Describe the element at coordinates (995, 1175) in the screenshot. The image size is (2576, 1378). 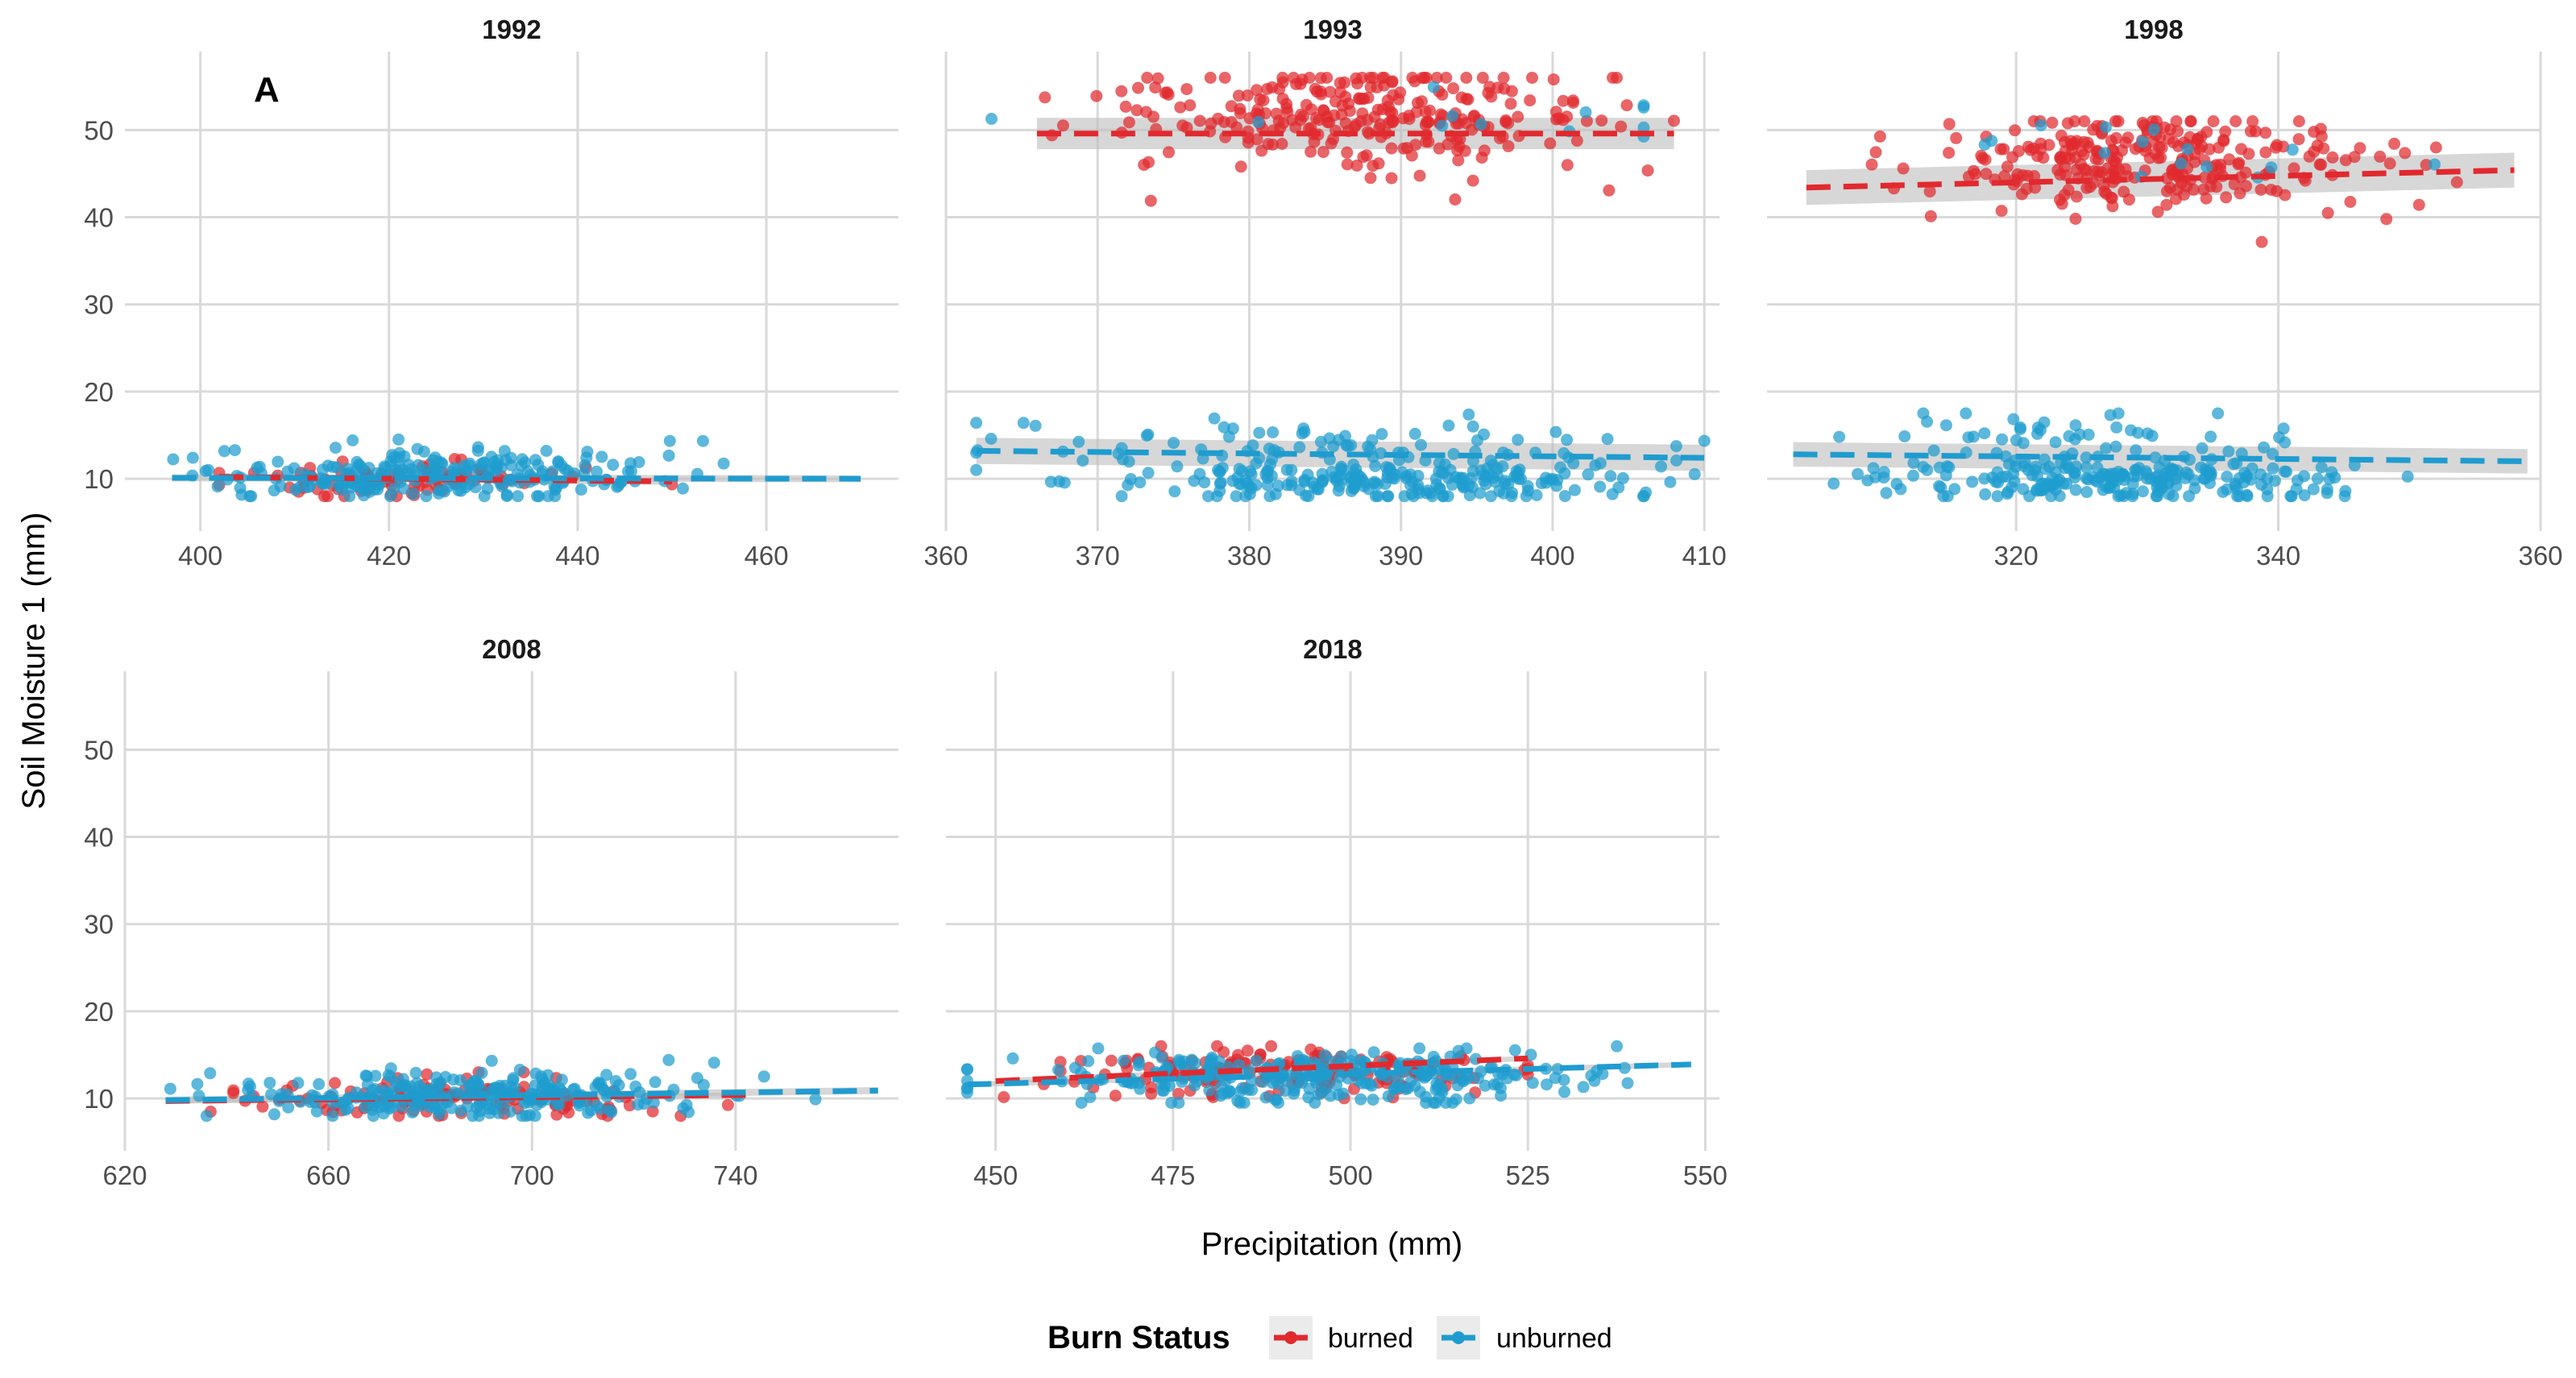
I see `x-tick-label: 450` at that location.